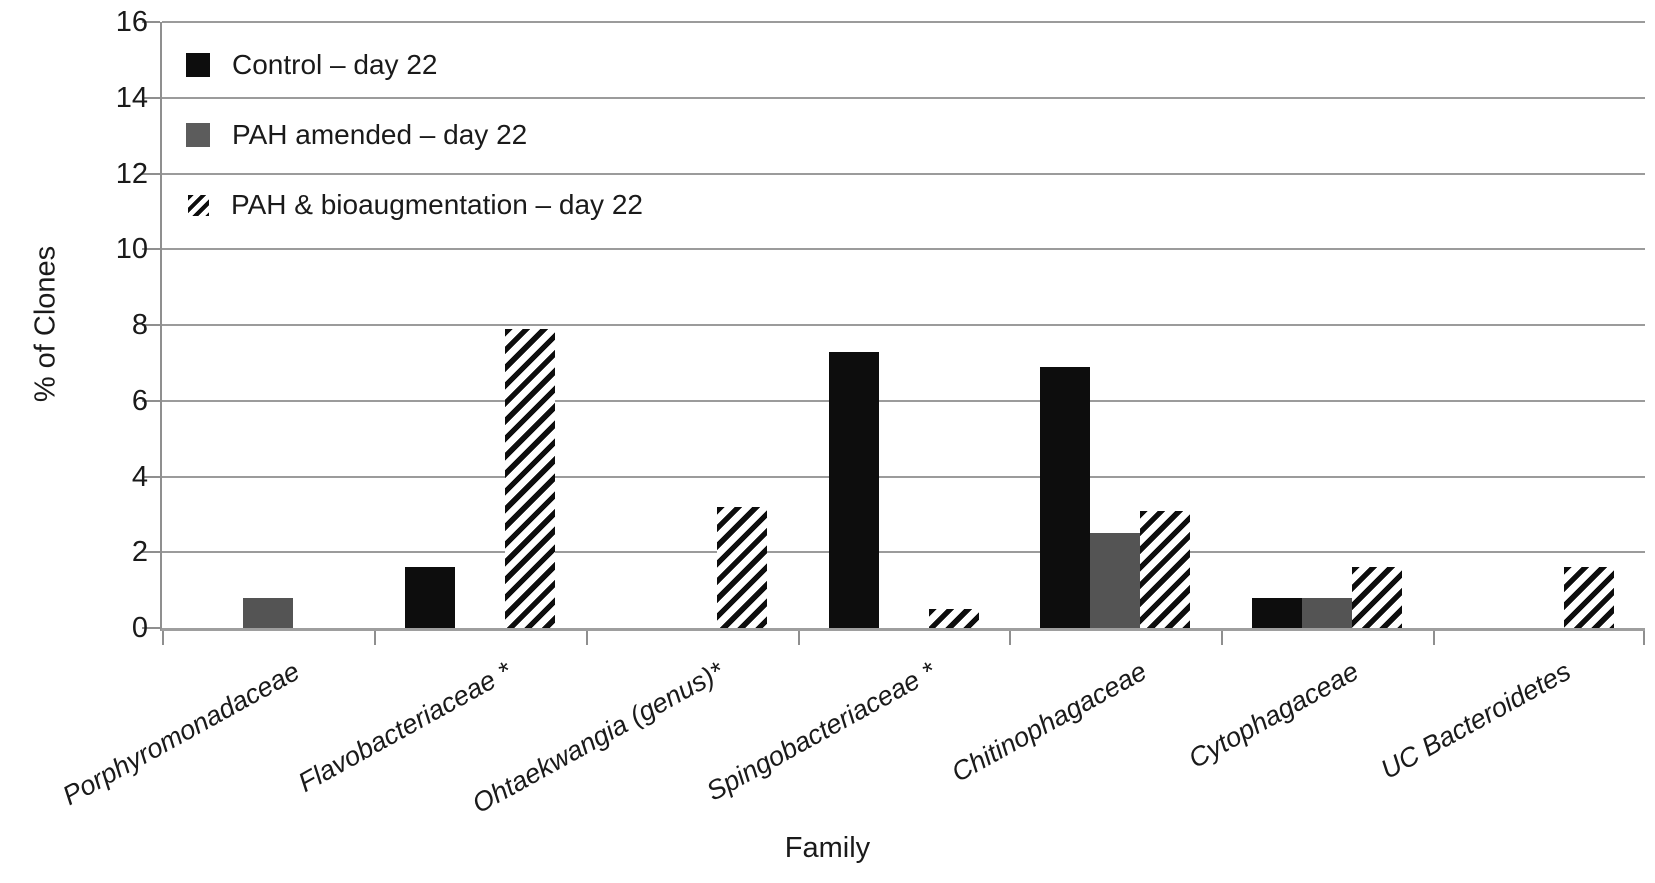 Image resolution: width=1655 pixels, height=883 pixels. What do you see at coordinates (741, 567) in the screenshot?
I see `bar-series3-ohtaekwangia-genus-` at bounding box center [741, 567].